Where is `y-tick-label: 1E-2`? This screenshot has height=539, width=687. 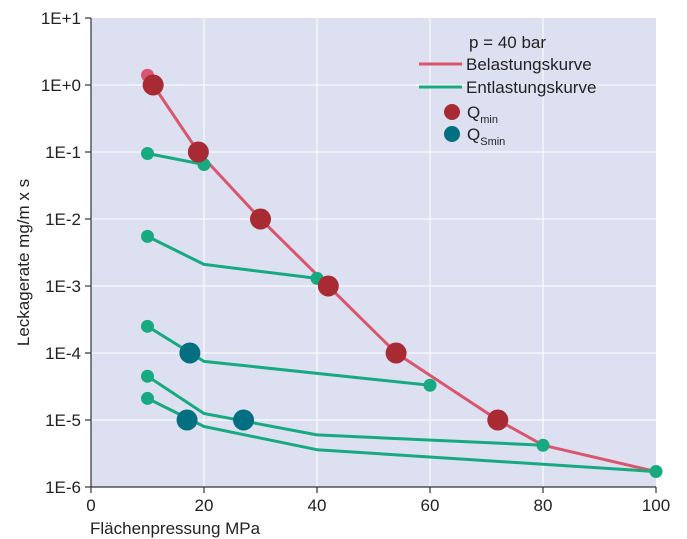
y-tick-label: 1E-2 is located at coordinates (63, 219).